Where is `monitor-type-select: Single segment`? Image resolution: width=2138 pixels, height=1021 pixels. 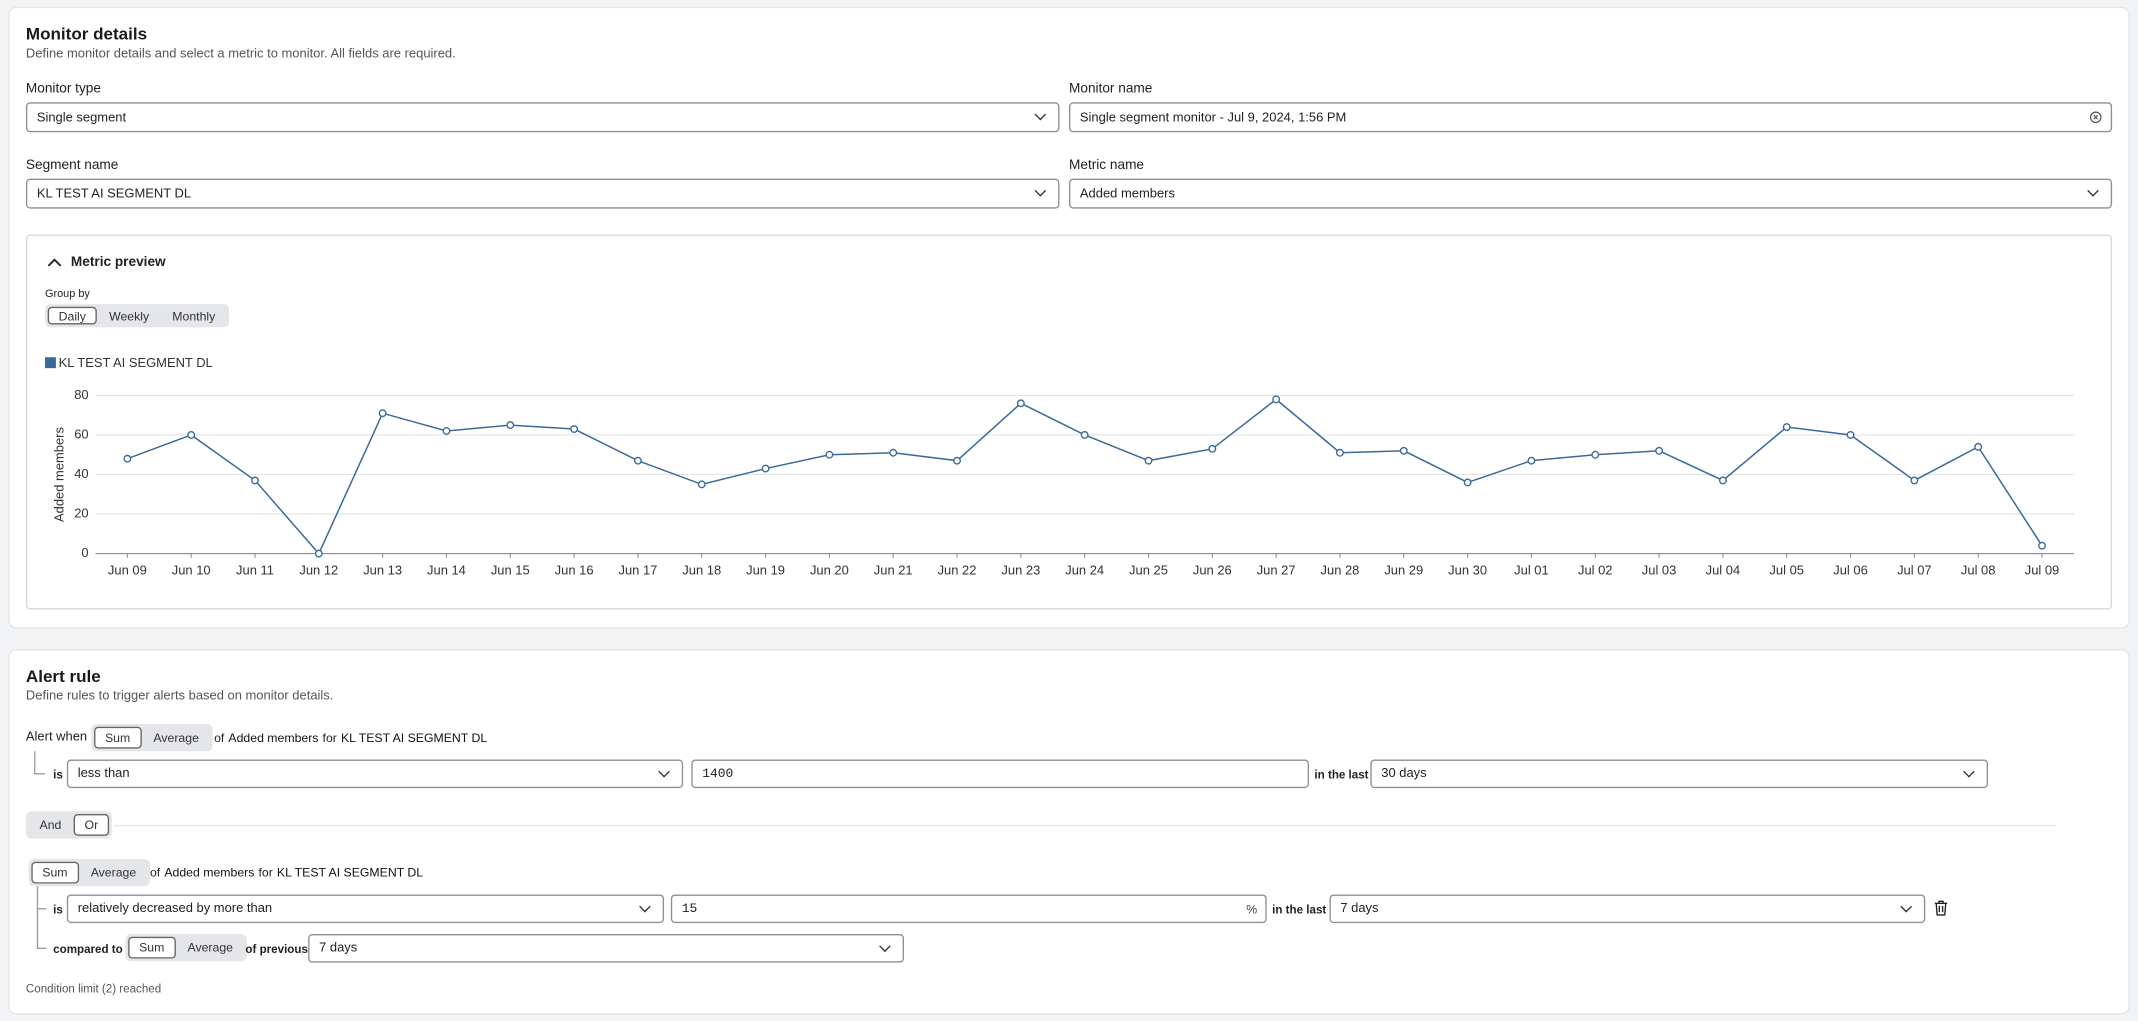 monitor-type-select: Single segment is located at coordinates (542, 117).